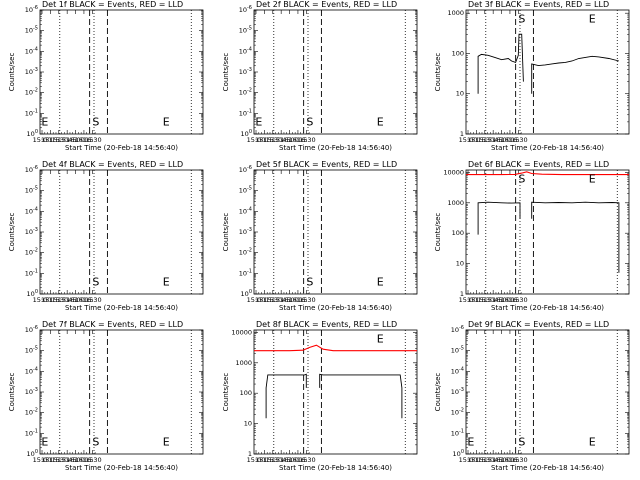 This screenshot has width=640, height=480. What do you see at coordinates (538, 4) in the screenshot?
I see `panel-title: Det 3f BLACK = Events, RED = LLD` at bounding box center [538, 4].